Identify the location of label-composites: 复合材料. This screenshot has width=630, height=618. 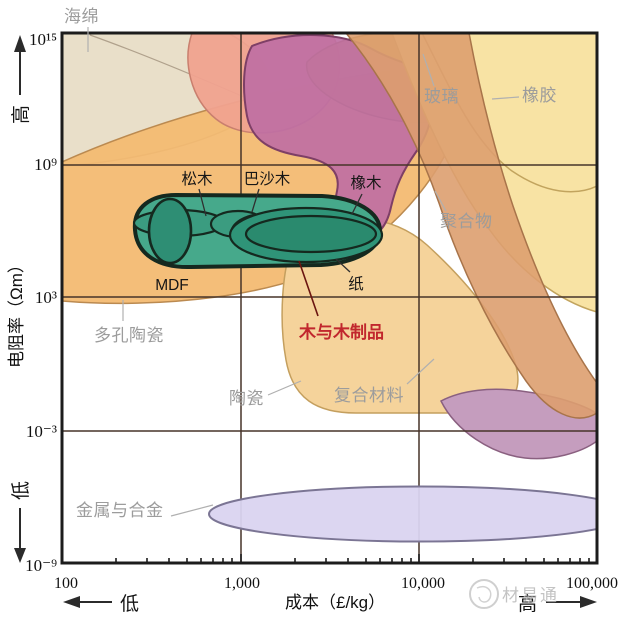
(369, 395).